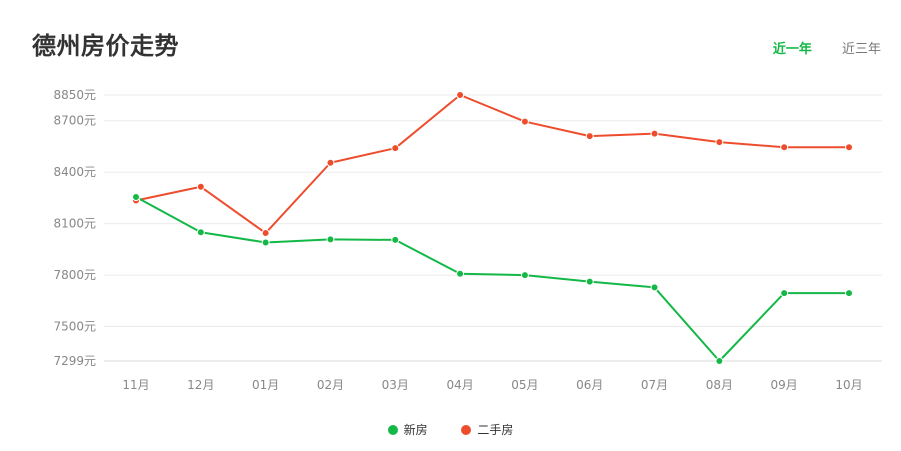 Image resolution: width=901 pixels, height=451 pixels. Describe the element at coordinates (74, 95) in the screenshot. I see `y-tick-label: 8850元` at that location.